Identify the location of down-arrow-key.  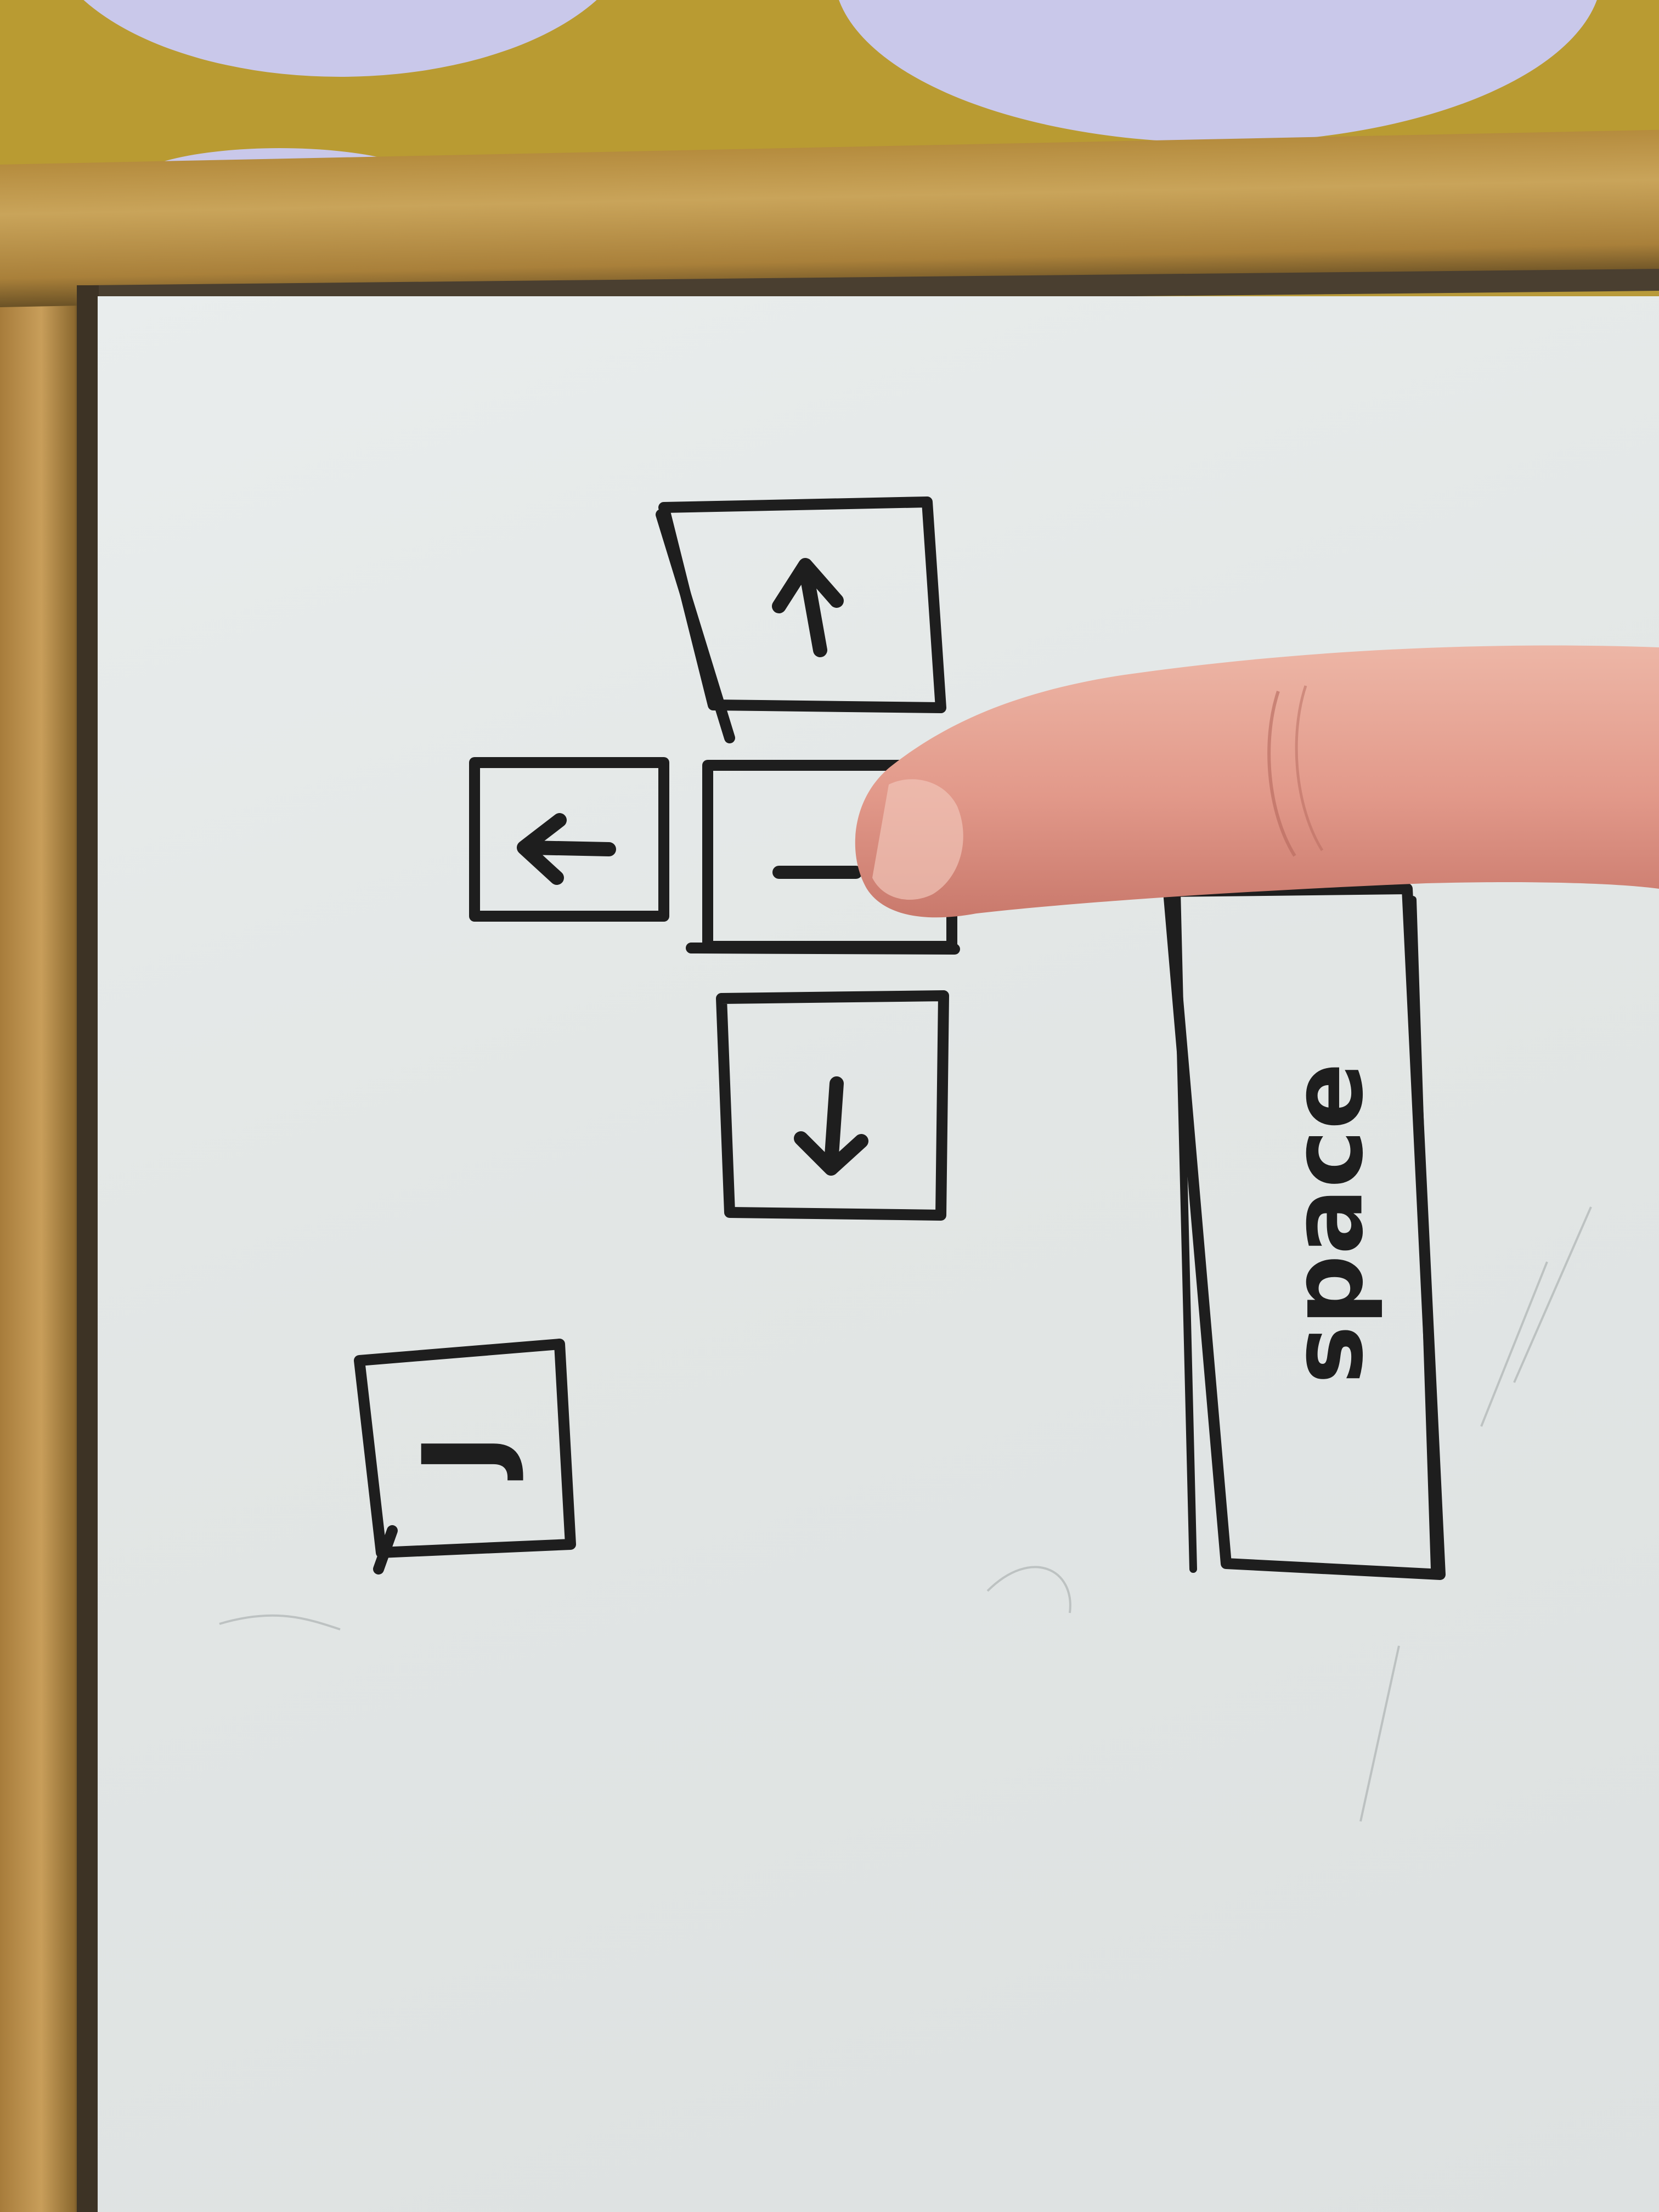
(833, 1105).